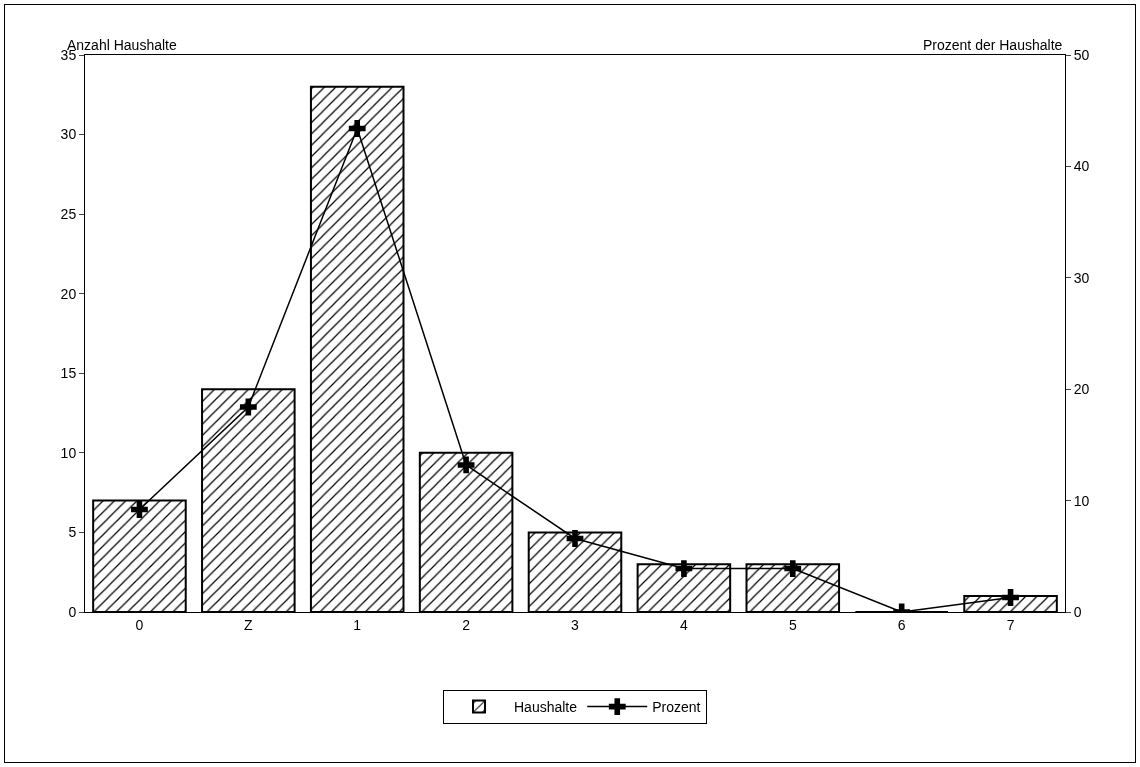 The image size is (1140, 767). What do you see at coordinates (68, 214) in the screenshot?
I see `y-tick-label: 25` at bounding box center [68, 214].